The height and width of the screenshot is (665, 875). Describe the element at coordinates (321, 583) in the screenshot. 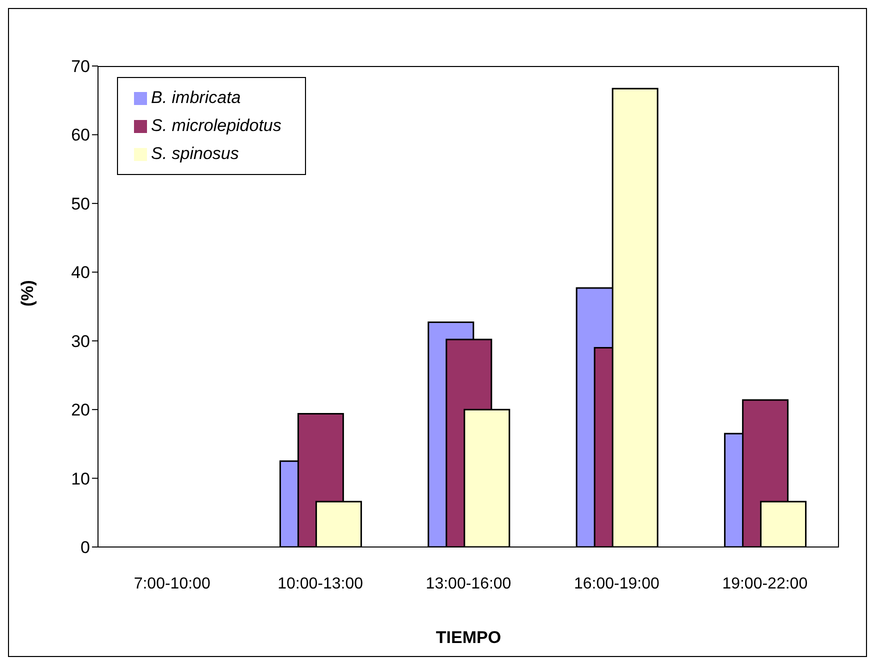

I see `x-tick-label: 10:00-13:00` at that location.